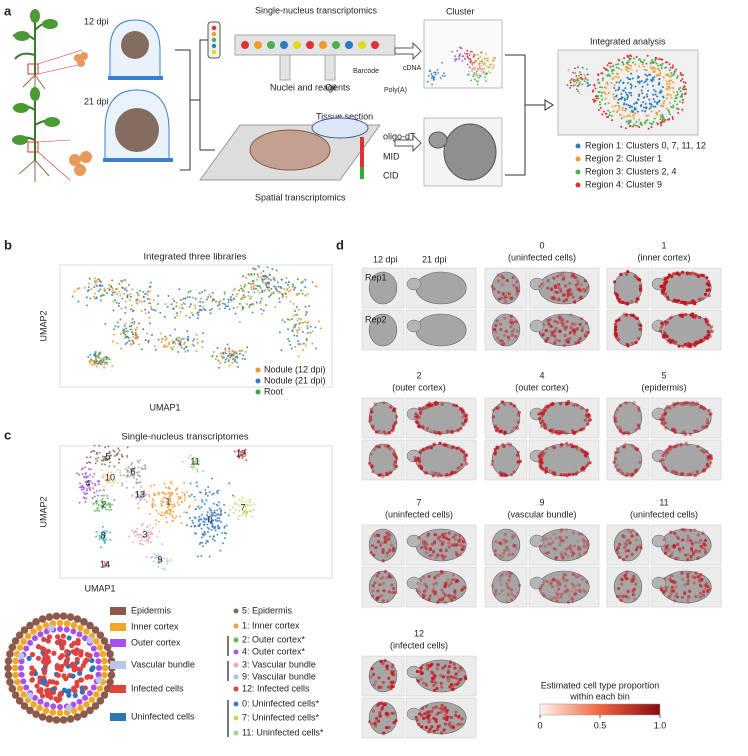 The width and height of the screenshot is (748, 756). Describe the element at coordinates (164, 407) in the screenshot. I see `axis-label: UMAP1` at that location.